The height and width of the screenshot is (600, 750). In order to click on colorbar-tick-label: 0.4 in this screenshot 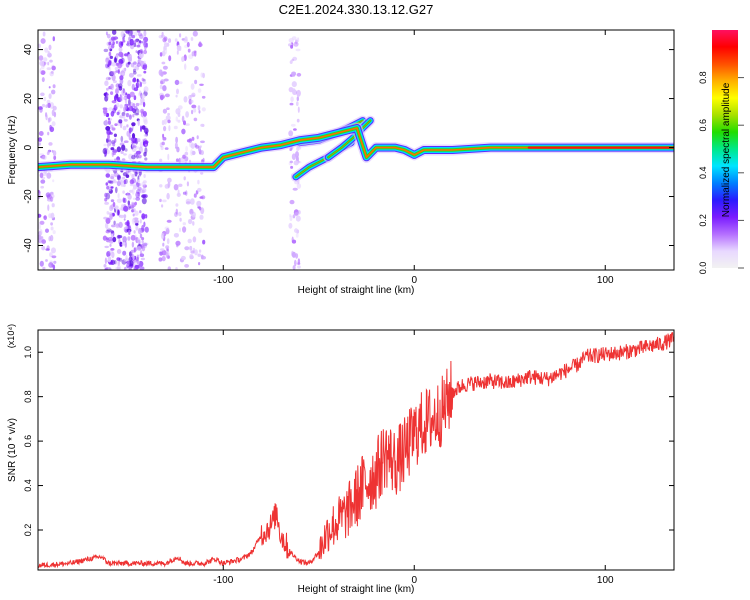, I will do `click(703, 173)`.